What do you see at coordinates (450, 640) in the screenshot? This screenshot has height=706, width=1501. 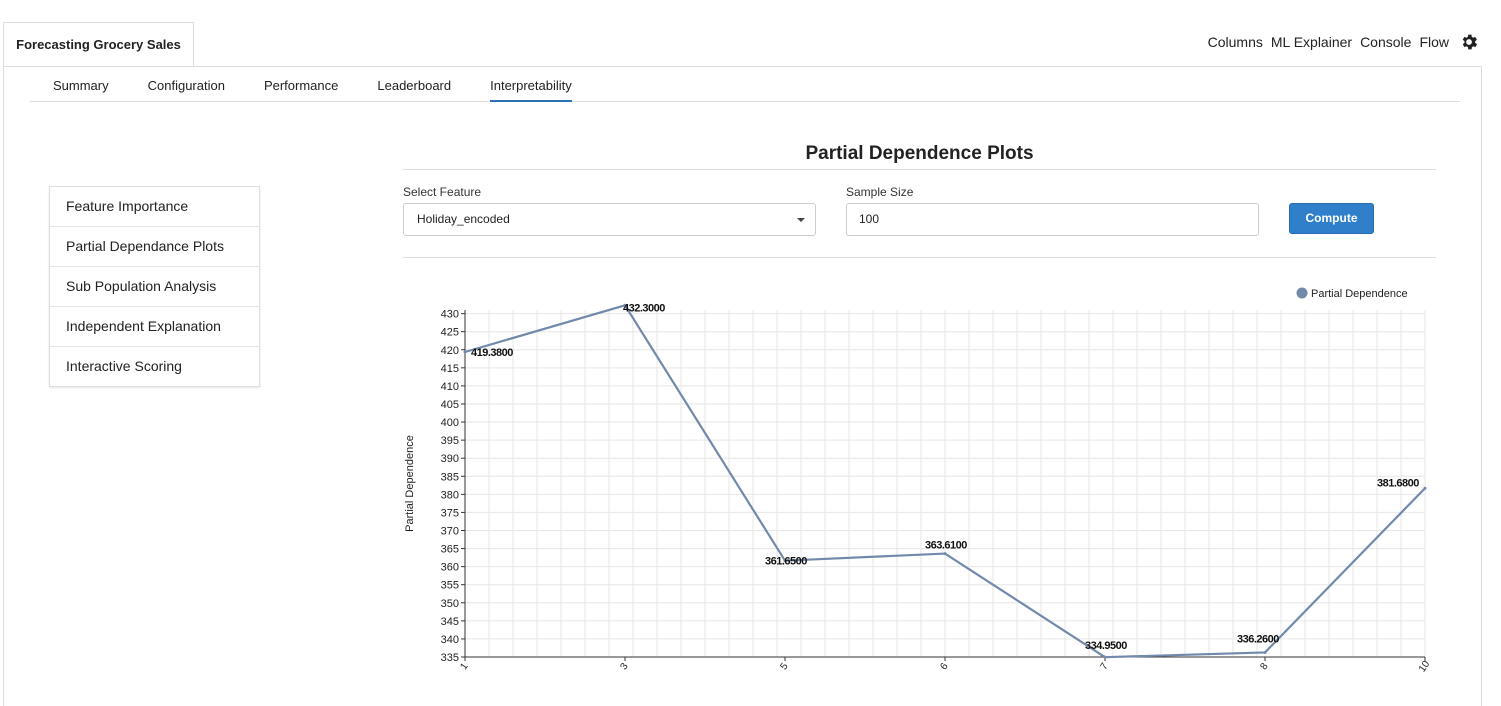 I see `y-tick-label: 340` at bounding box center [450, 640].